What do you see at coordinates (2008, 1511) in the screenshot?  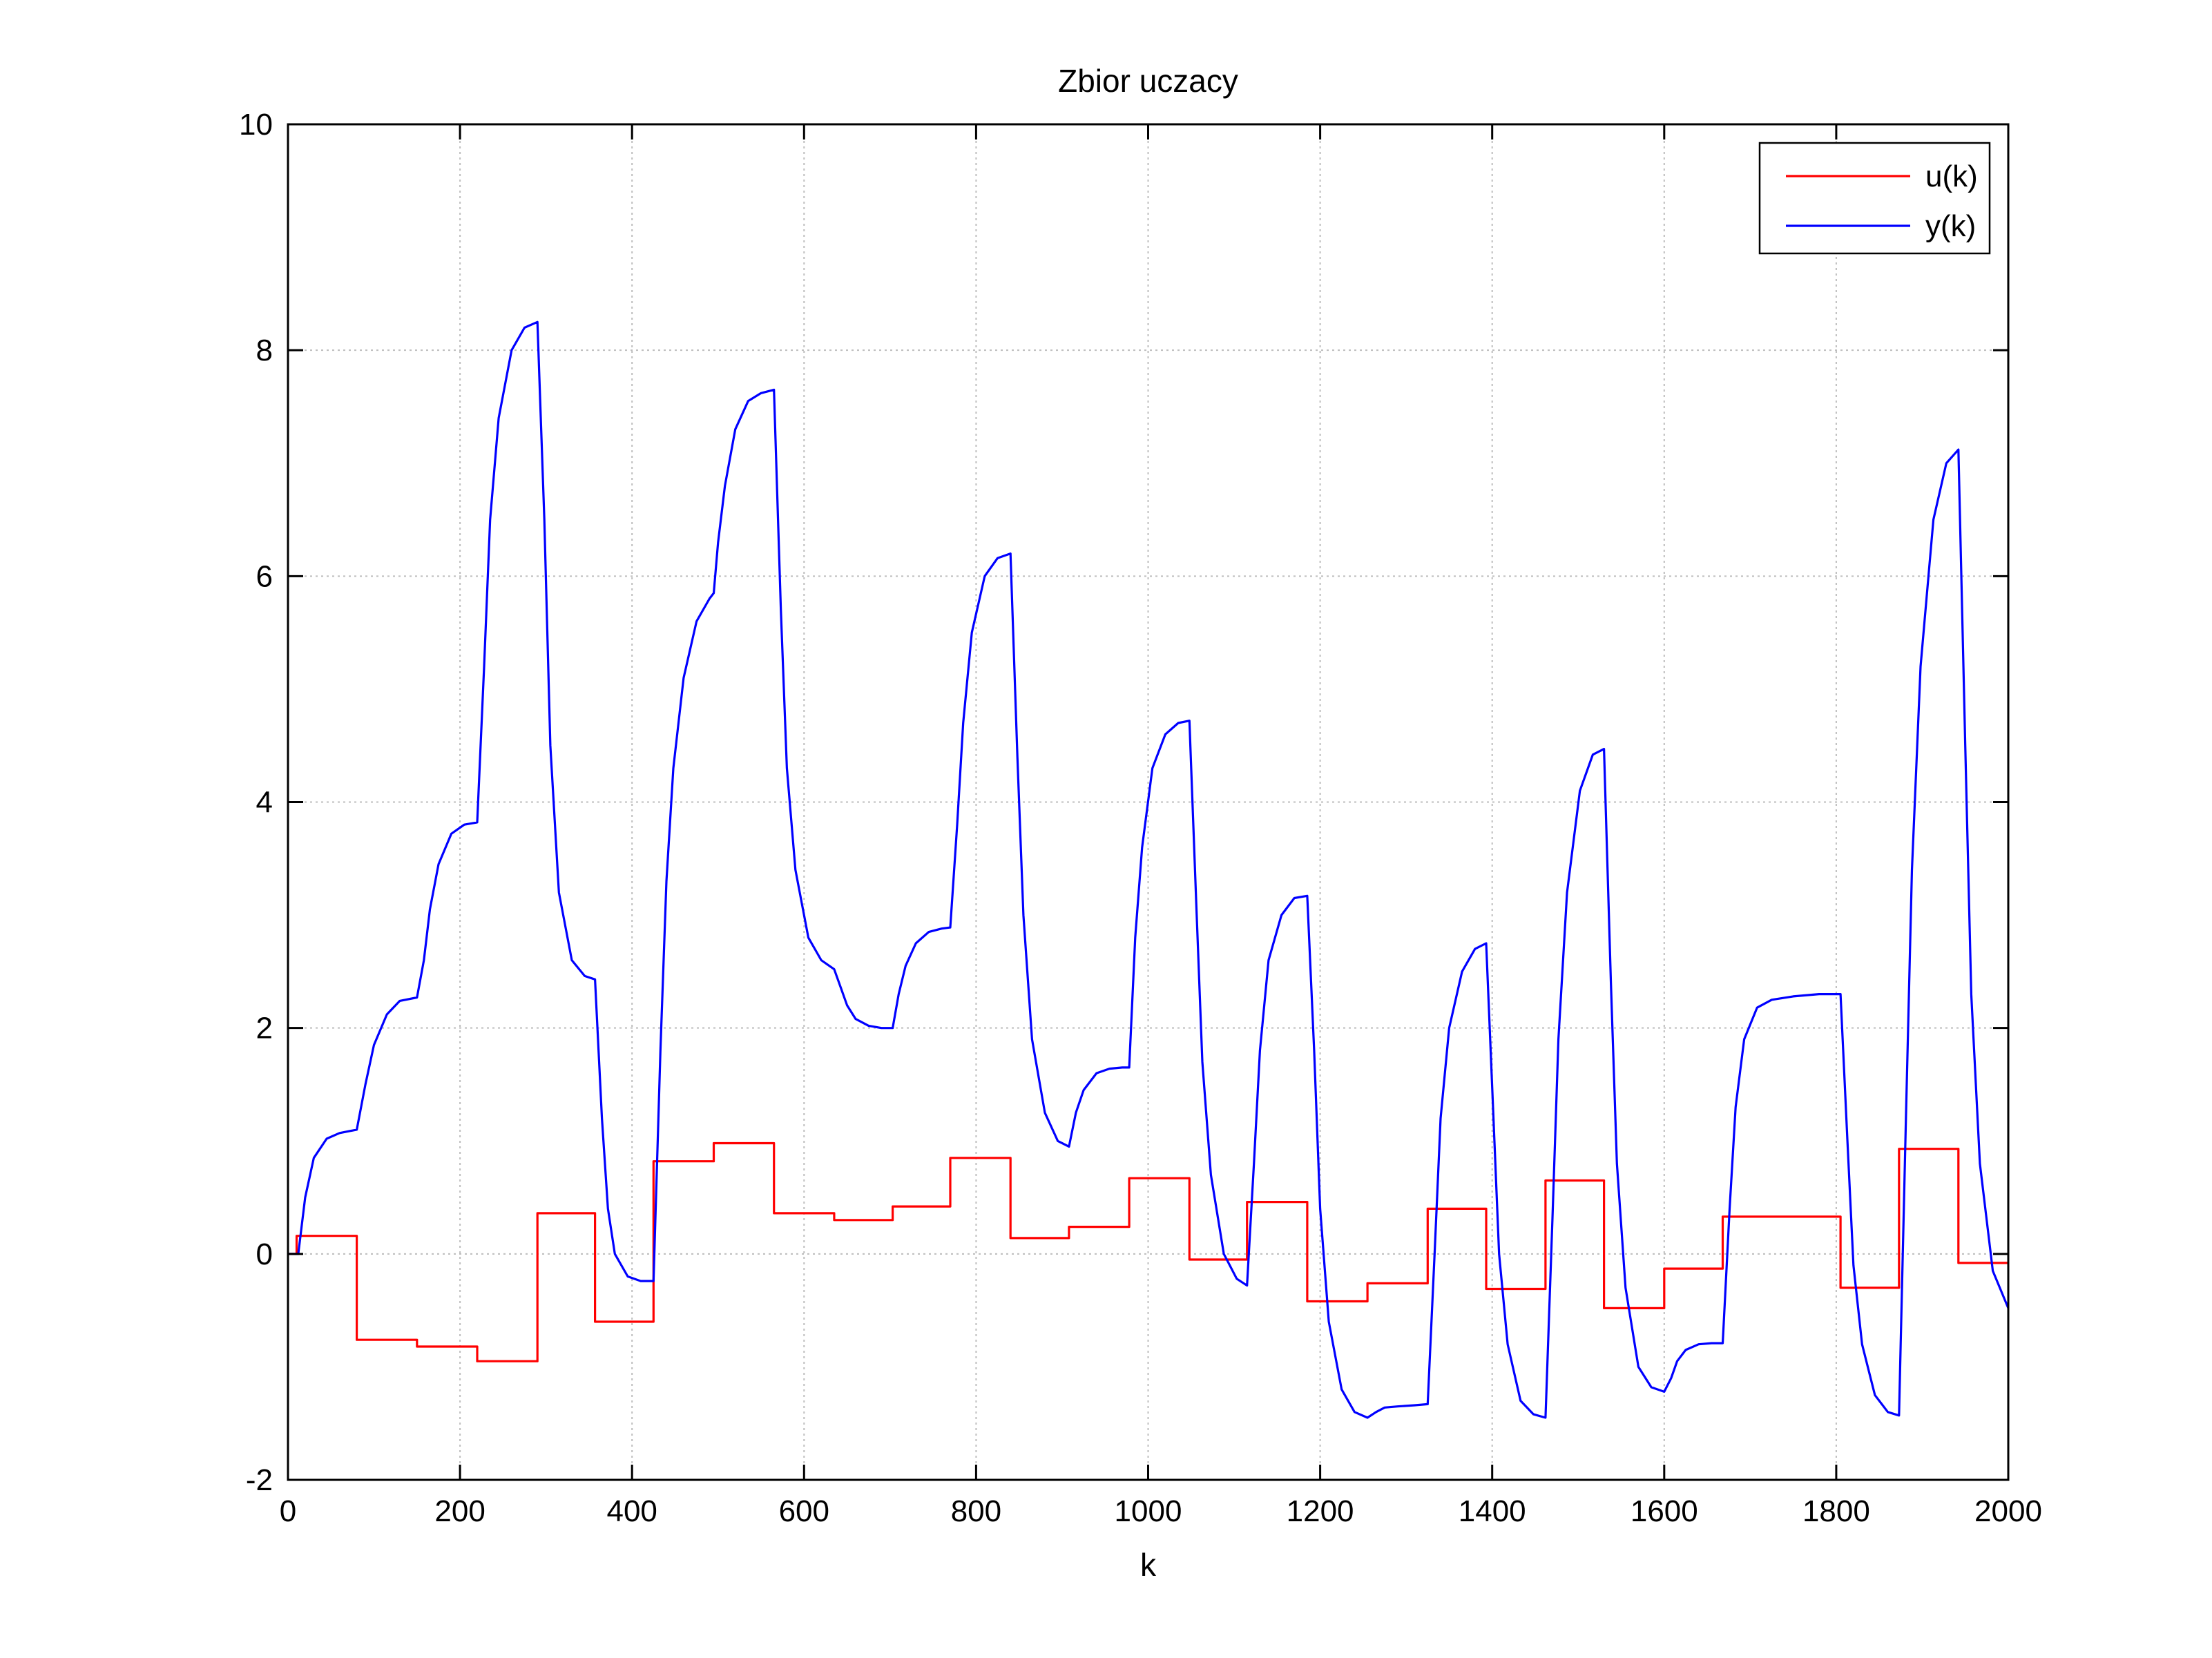 I see `x-tick-label: 2000` at bounding box center [2008, 1511].